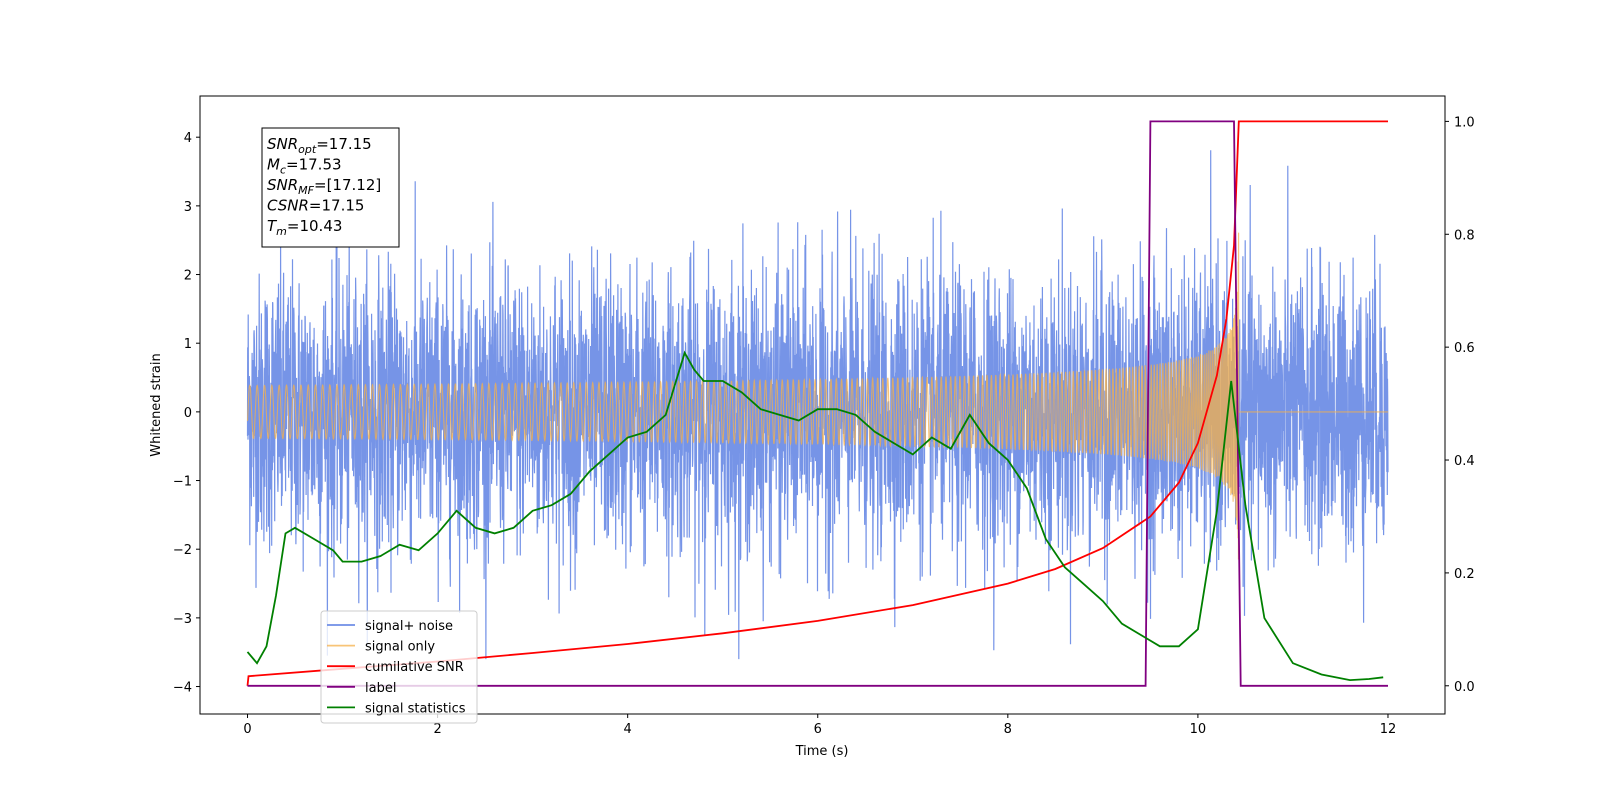 The width and height of the screenshot is (1600, 800). What do you see at coordinates (182, 619) in the screenshot?
I see `y-left-tick-label: −3` at bounding box center [182, 619].